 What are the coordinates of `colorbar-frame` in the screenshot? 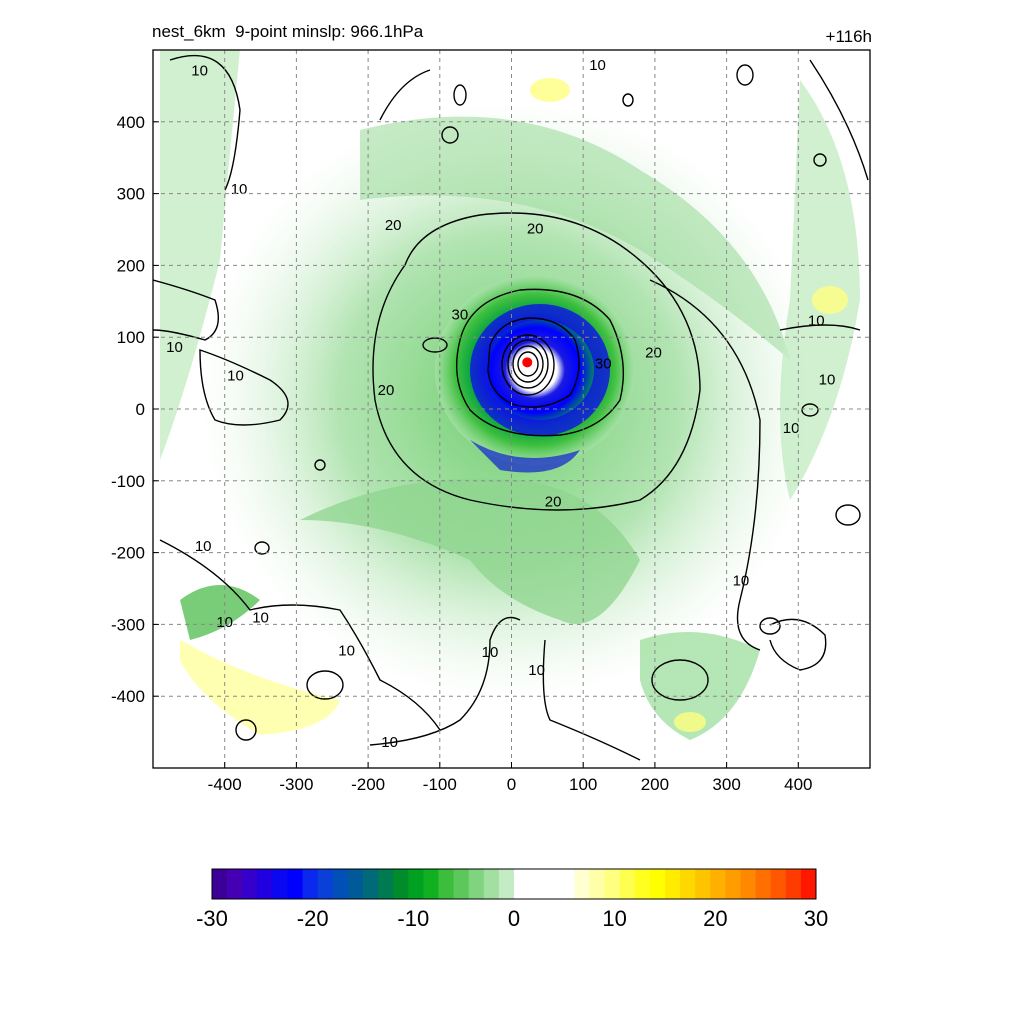 It's located at (514, 884).